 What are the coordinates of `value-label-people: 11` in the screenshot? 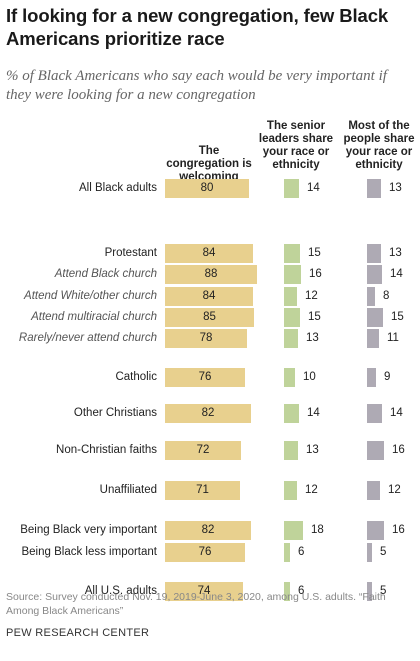 It's located at (393, 338).